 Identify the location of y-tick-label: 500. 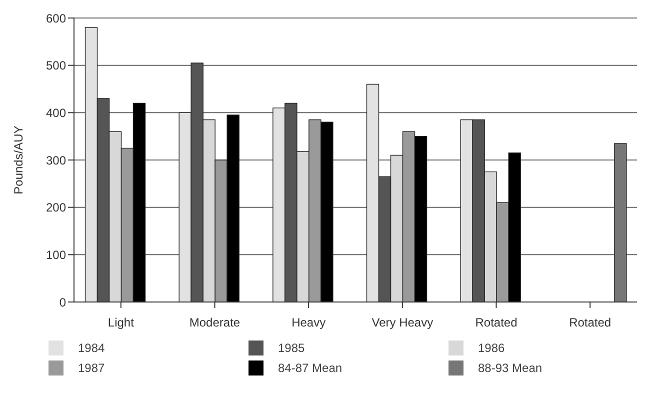
(56, 65).